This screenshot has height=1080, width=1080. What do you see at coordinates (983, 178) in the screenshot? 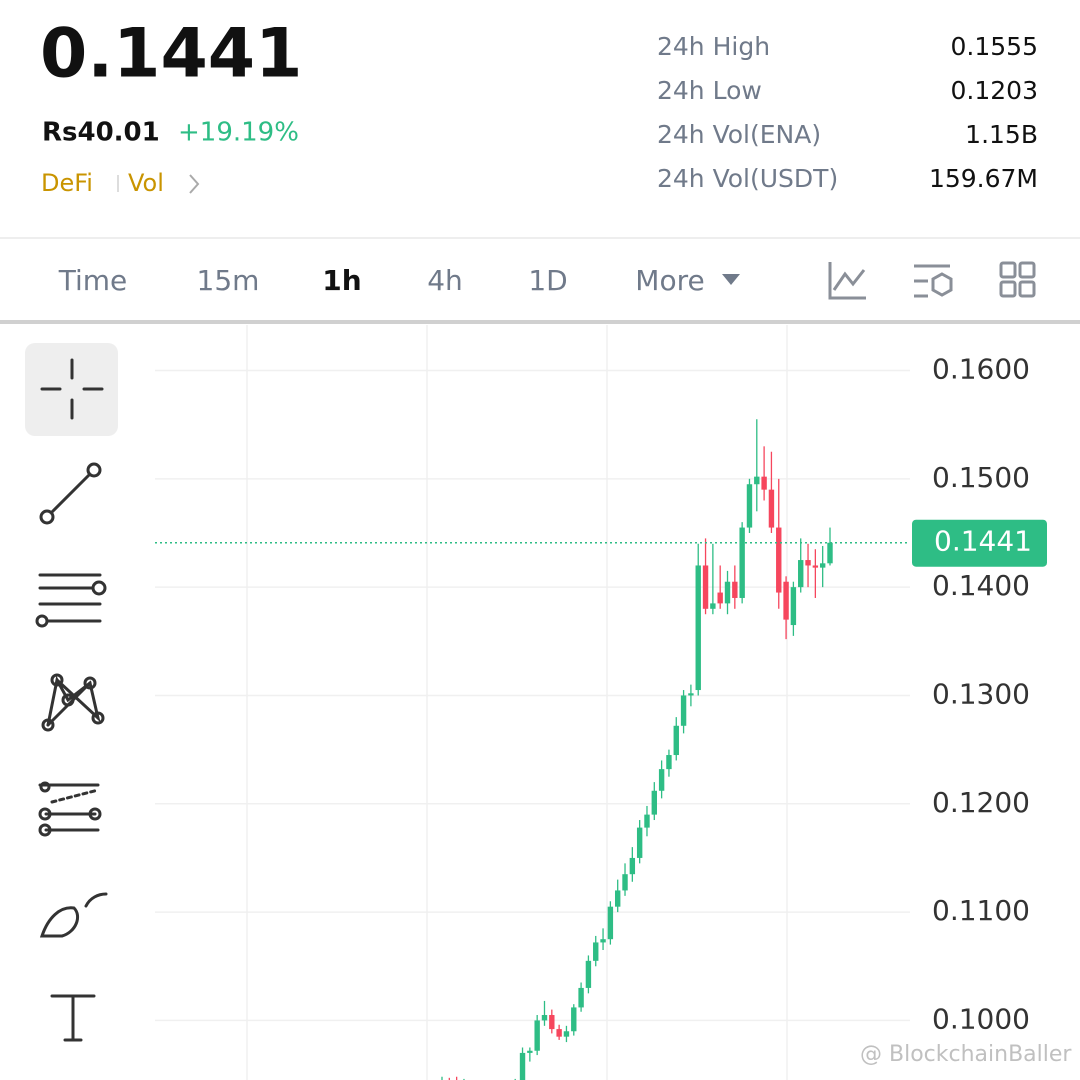
I see `stat-value: 159.67M` at bounding box center [983, 178].